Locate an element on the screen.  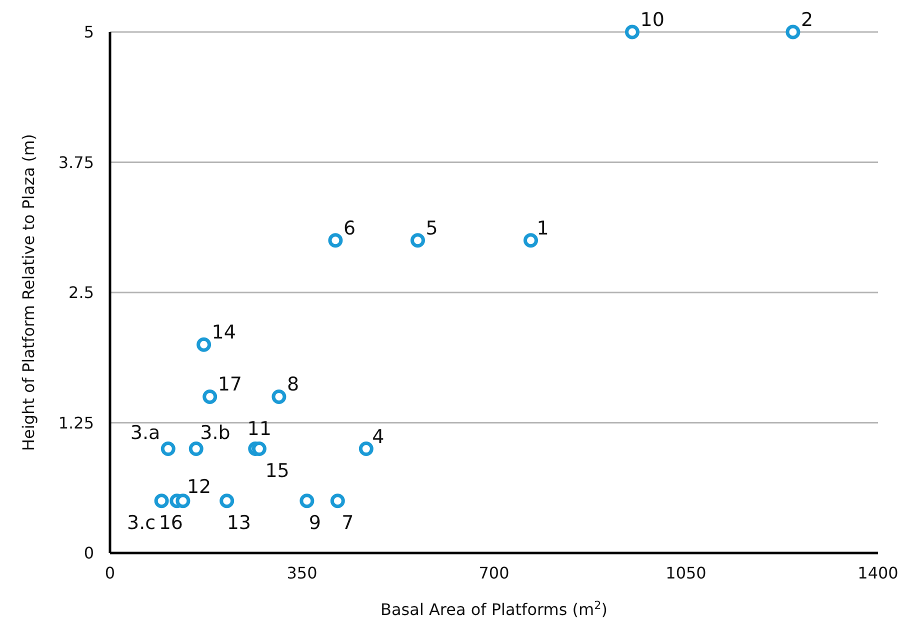
x-tick-label: 1050 is located at coordinates (686, 572).